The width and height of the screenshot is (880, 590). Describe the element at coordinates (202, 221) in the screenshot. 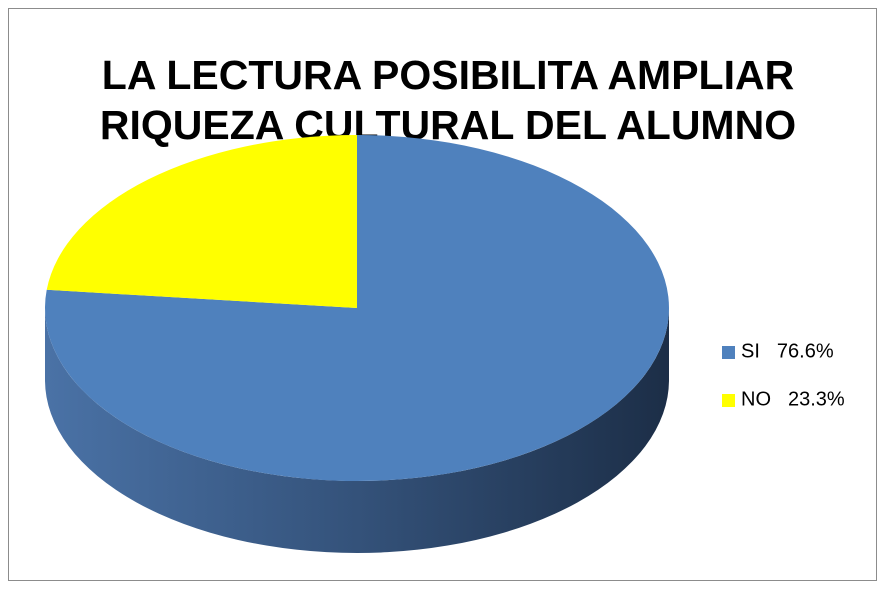

I see `pie-slice` at that location.